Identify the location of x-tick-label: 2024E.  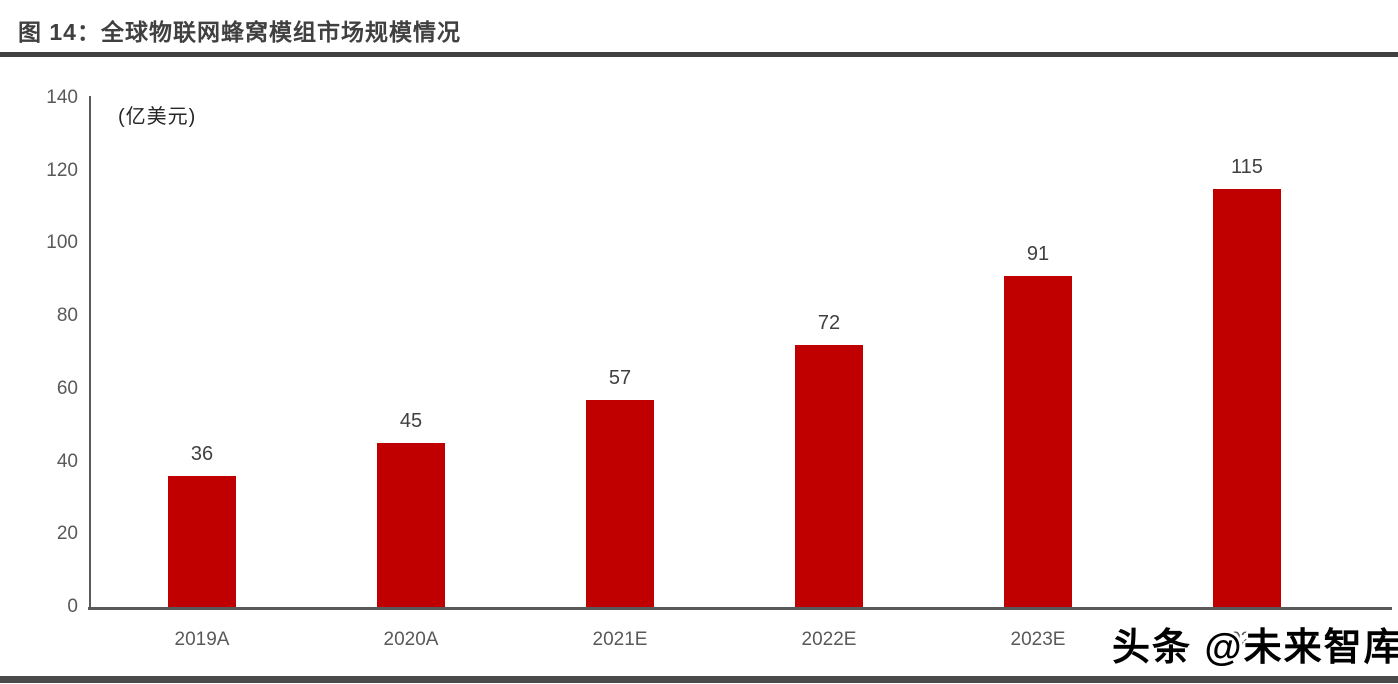
(1247, 639).